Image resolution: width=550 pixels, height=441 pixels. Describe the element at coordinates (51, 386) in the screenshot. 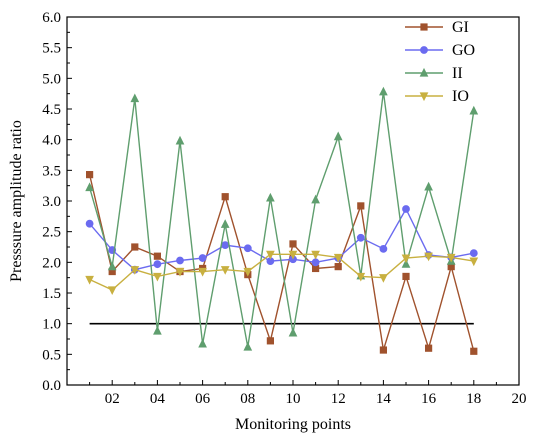

I see `y-tick-label: 0.0` at that location.